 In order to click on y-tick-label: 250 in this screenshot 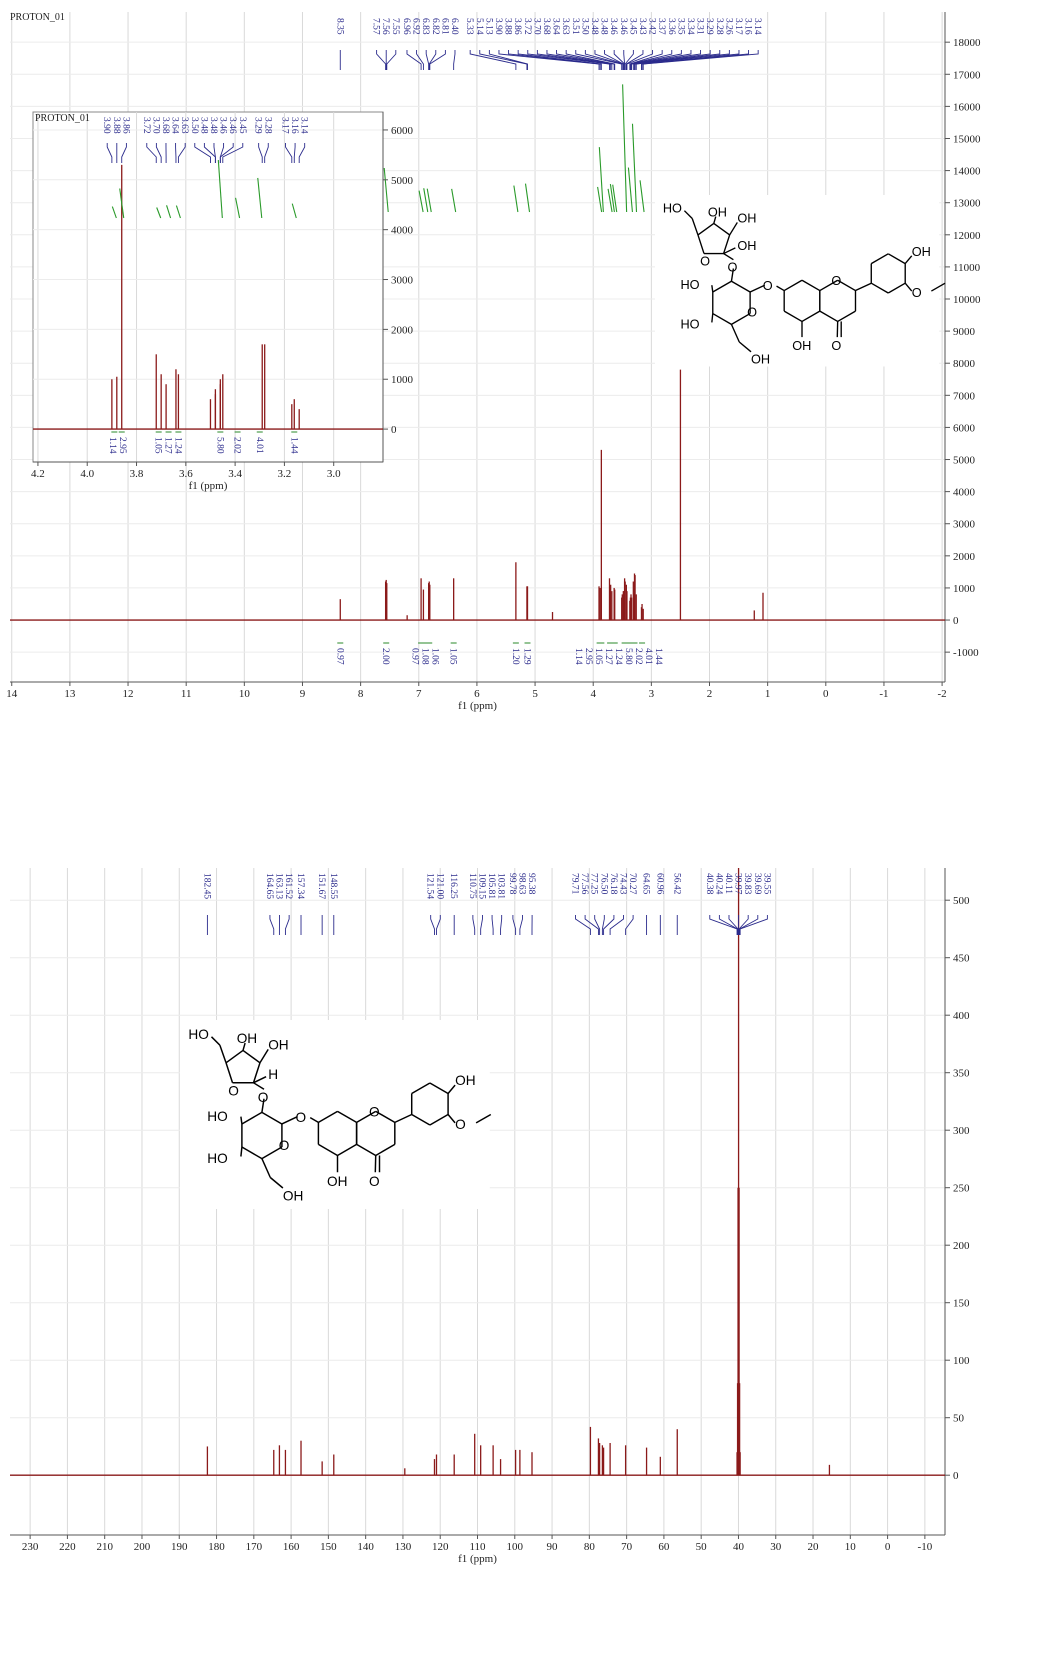, I will do `click(961, 1189)`.